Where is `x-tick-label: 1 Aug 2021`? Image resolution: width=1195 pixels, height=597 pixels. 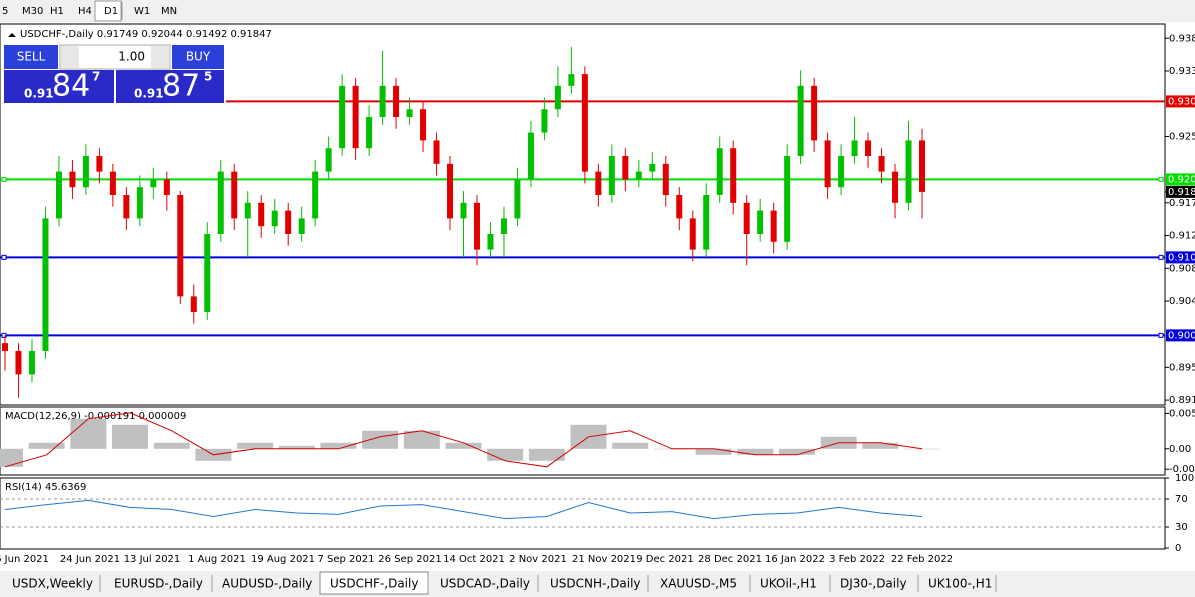
x-tick-label: 1 Aug 2021 is located at coordinates (217, 559).